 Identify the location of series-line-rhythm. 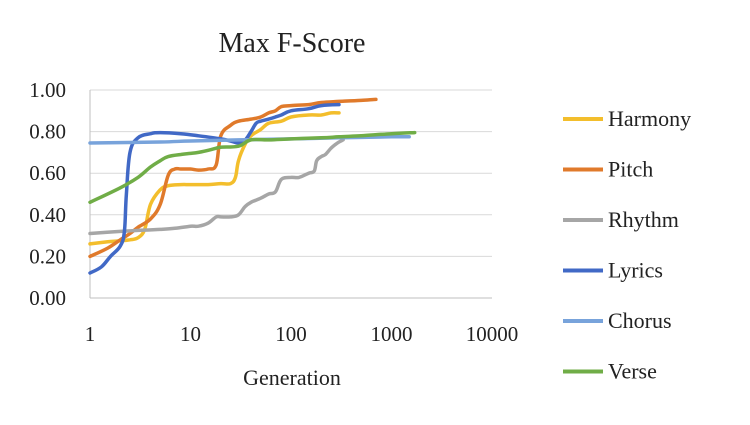
(216, 187).